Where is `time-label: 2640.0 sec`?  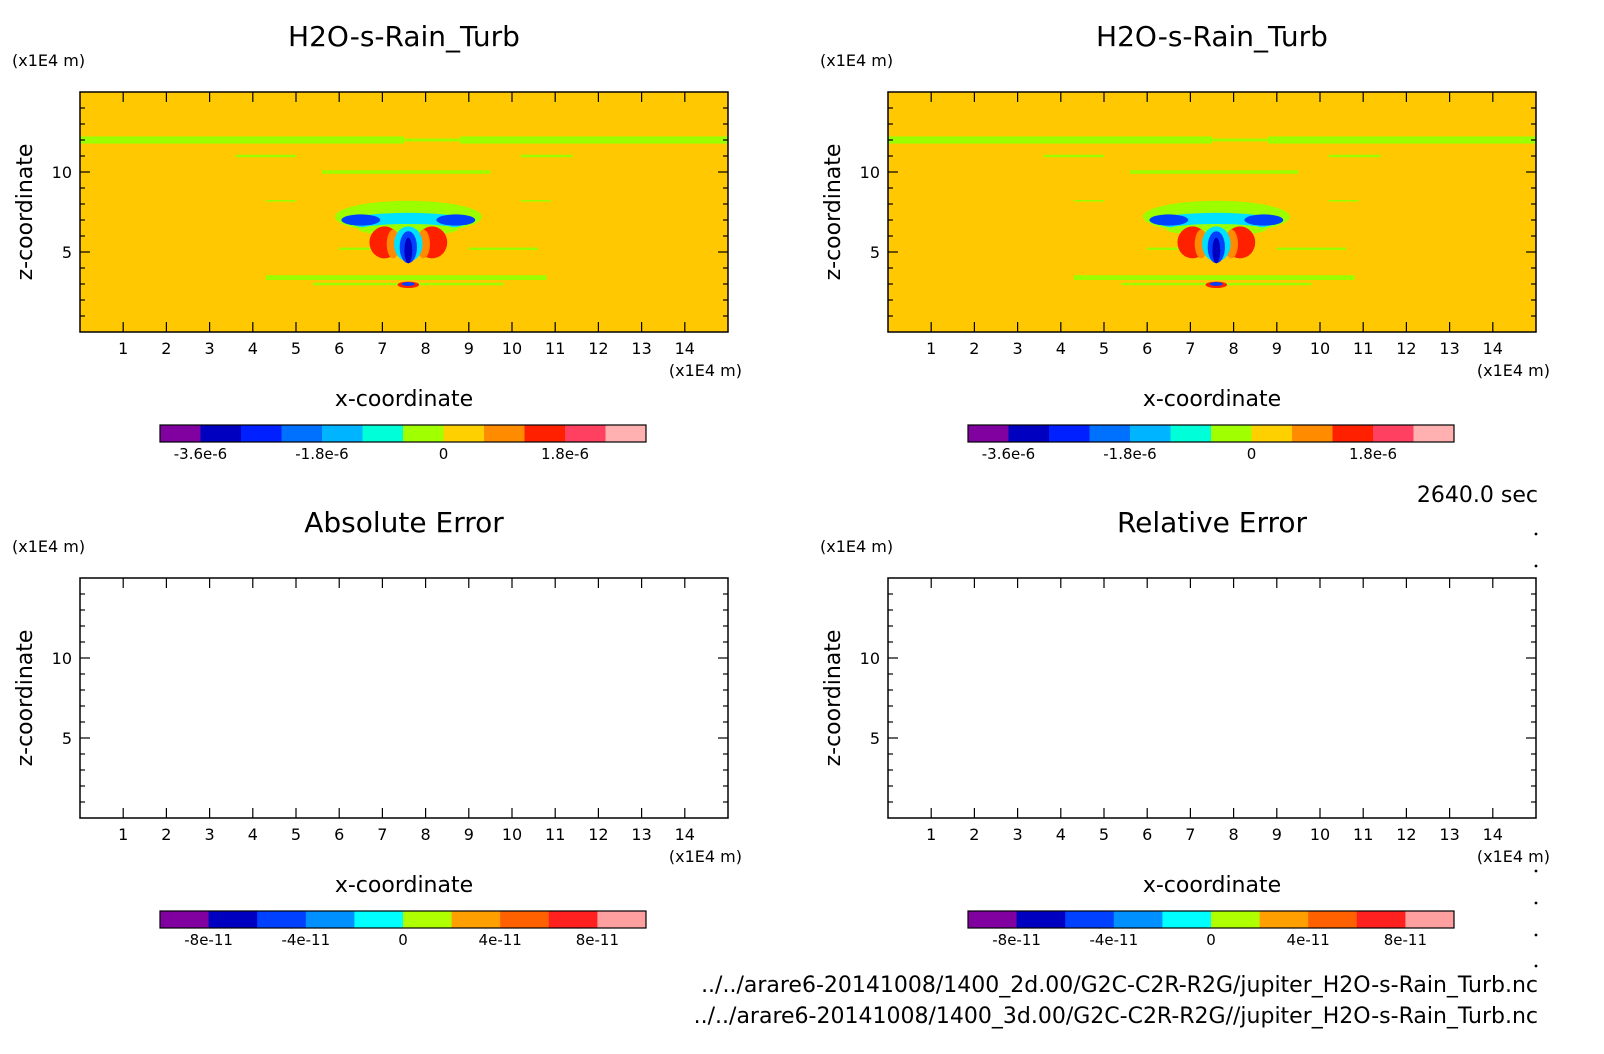
time-label: 2640.0 sec is located at coordinates (1477, 495).